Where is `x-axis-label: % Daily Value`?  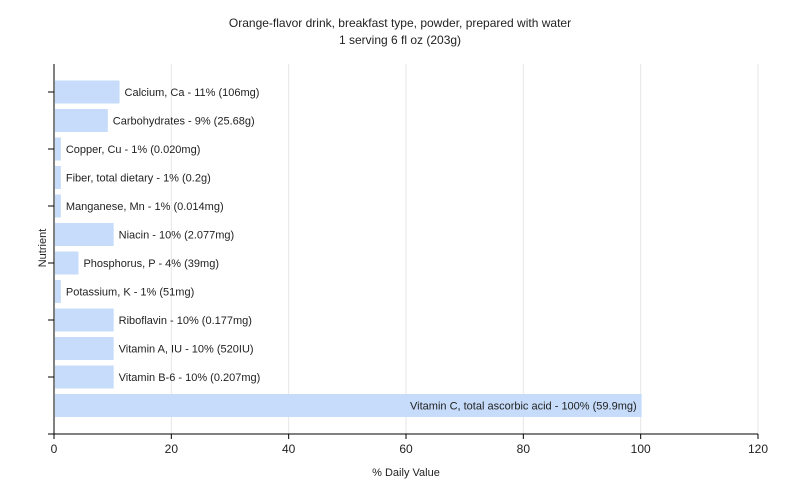
x-axis-label: % Daily Value is located at coordinates (406, 473).